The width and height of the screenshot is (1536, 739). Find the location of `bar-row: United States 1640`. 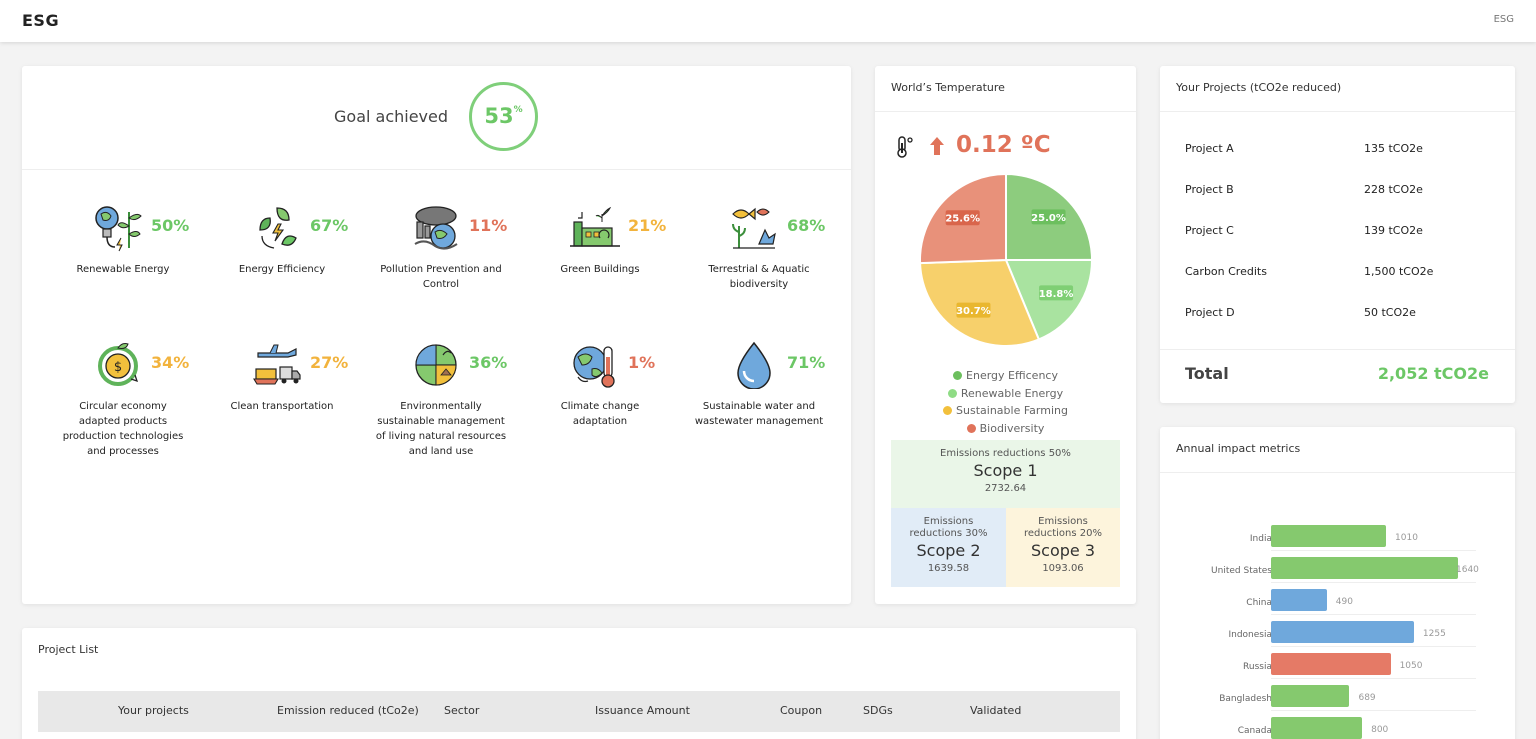

bar-row: United States 1640 is located at coordinates (1337, 577).